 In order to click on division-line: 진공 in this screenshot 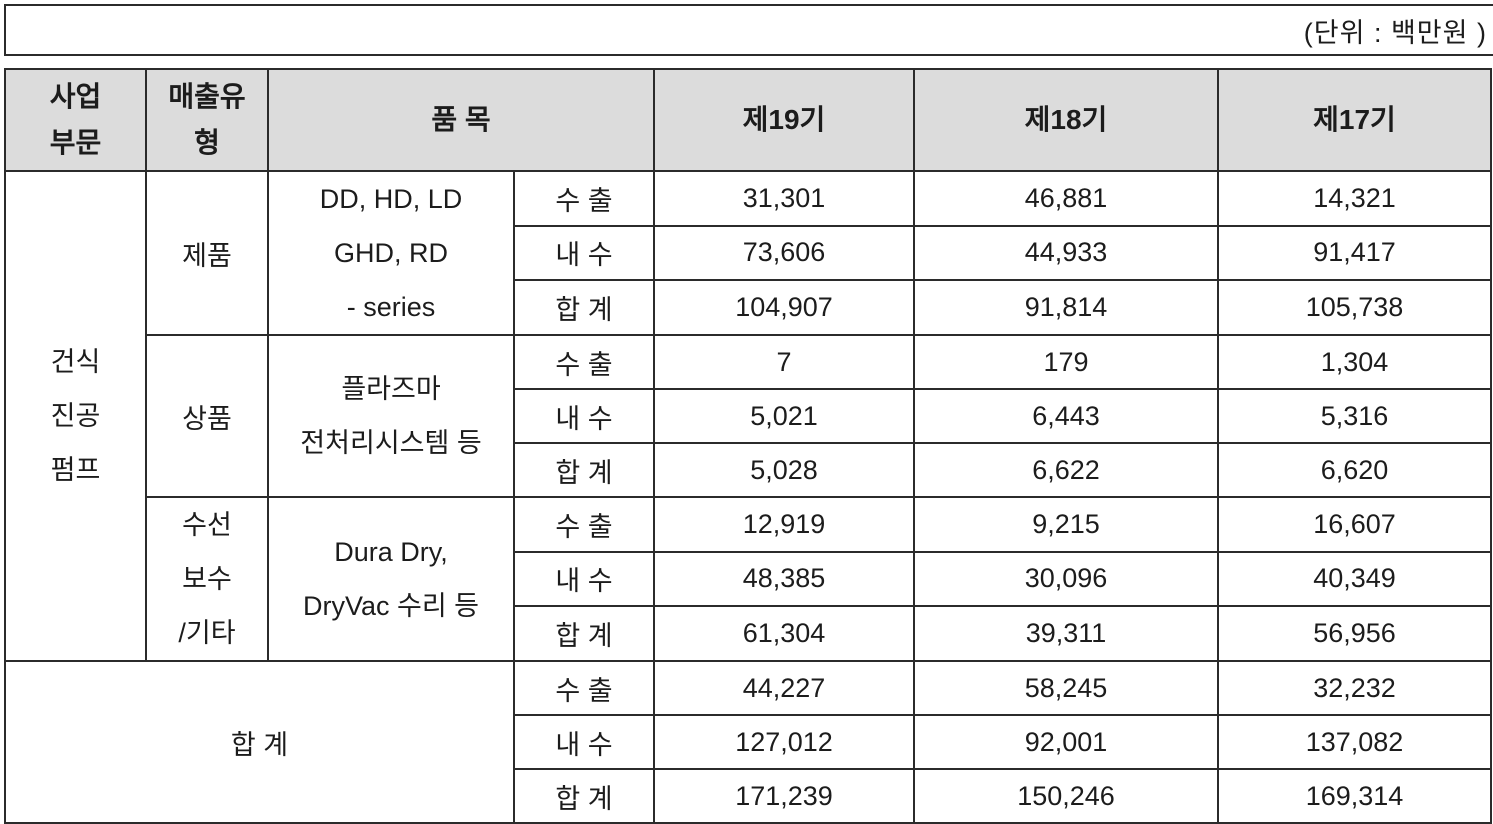, I will do `click(75, 416)`.